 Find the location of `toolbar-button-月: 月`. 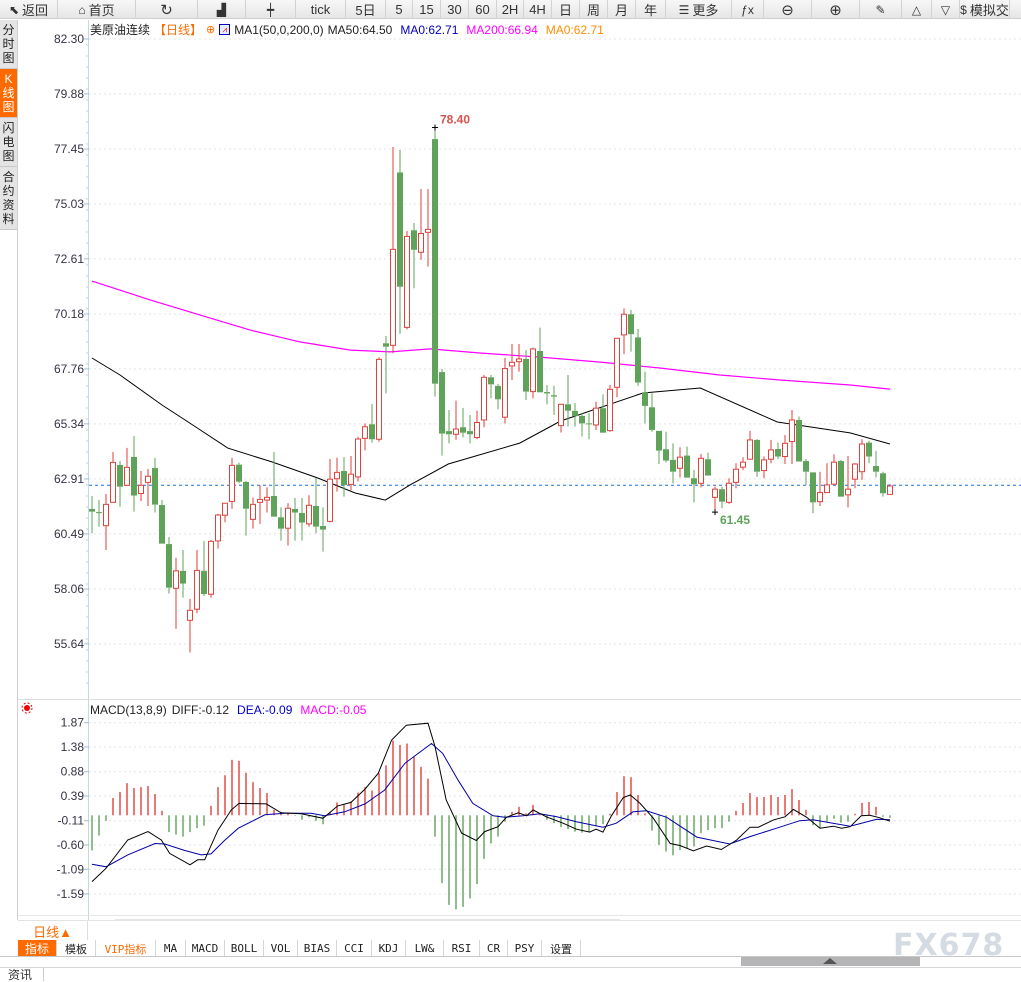

toolbar-button-月: 月 is located at coordinates (622, 9).